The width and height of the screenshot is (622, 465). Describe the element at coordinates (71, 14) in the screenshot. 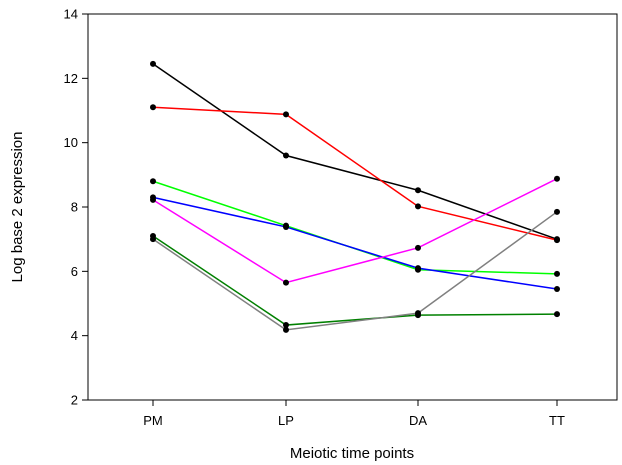

I see `y-tick-label: 14` at that location.